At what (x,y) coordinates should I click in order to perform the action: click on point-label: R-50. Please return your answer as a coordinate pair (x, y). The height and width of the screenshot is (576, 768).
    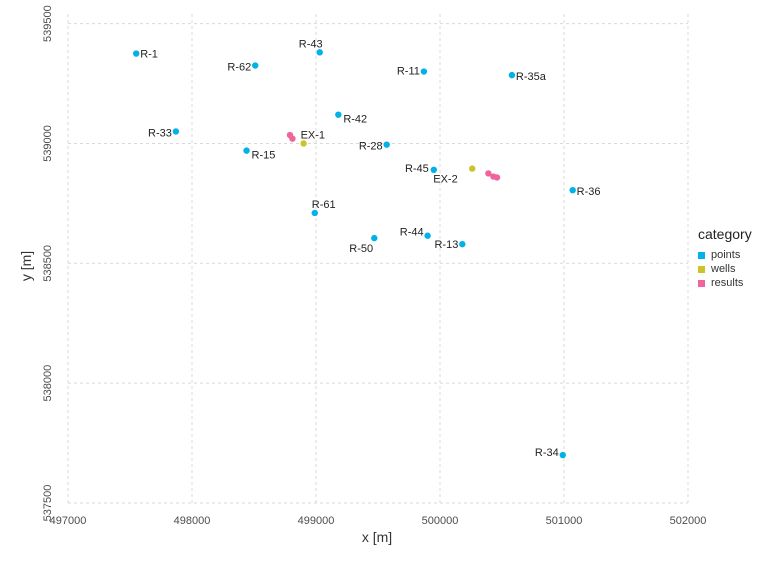
    Looking at the image, I should click on (361, 249).